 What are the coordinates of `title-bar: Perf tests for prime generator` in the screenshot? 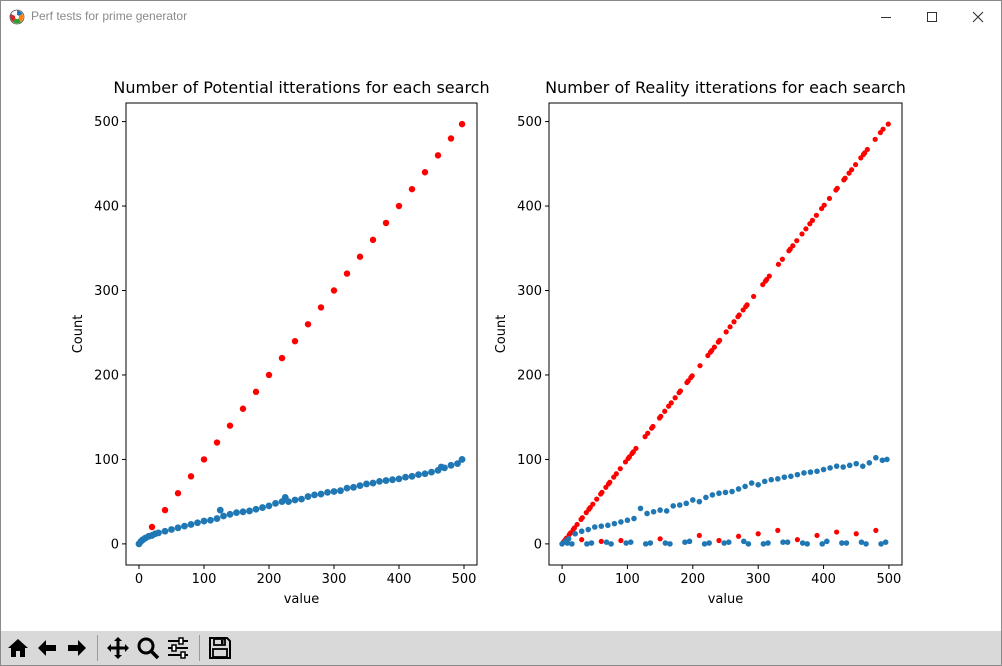 It's located at (501, 16).